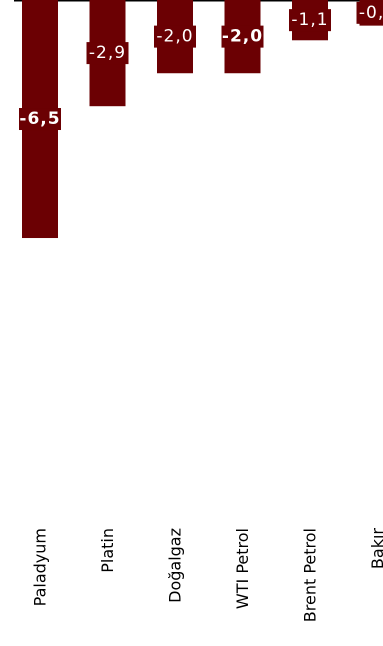  Describe the element at coordinates (107, 550) in the screenshot. I see `tick-label-platin: Platin` at that location.